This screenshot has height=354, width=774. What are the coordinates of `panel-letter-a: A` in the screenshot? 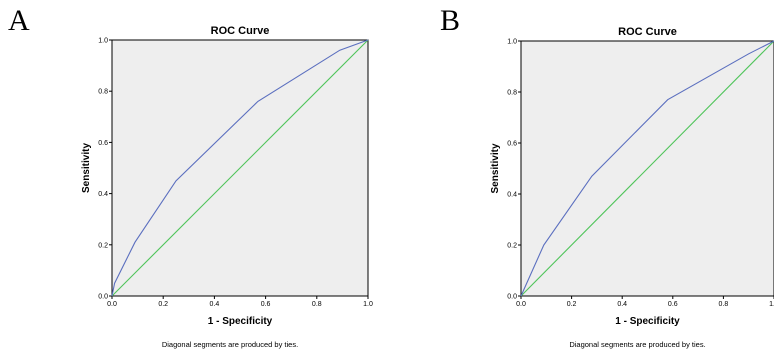 It's located at (19, 20).